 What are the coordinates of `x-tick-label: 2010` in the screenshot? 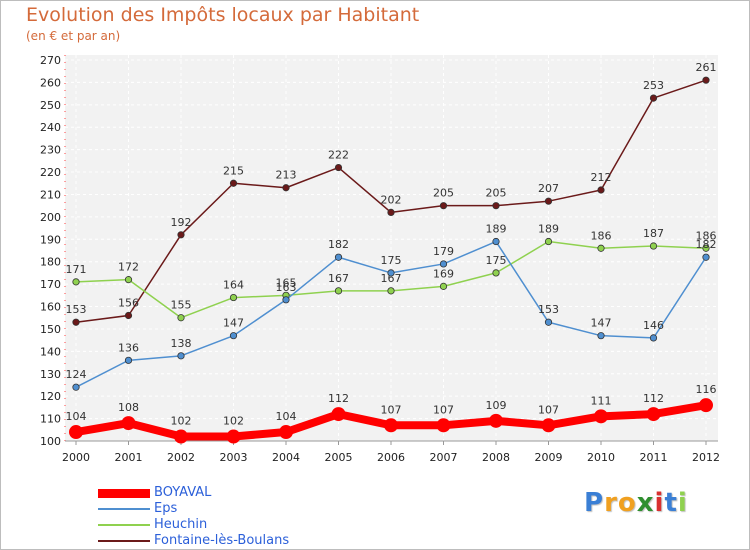 It's located at (601, 457).